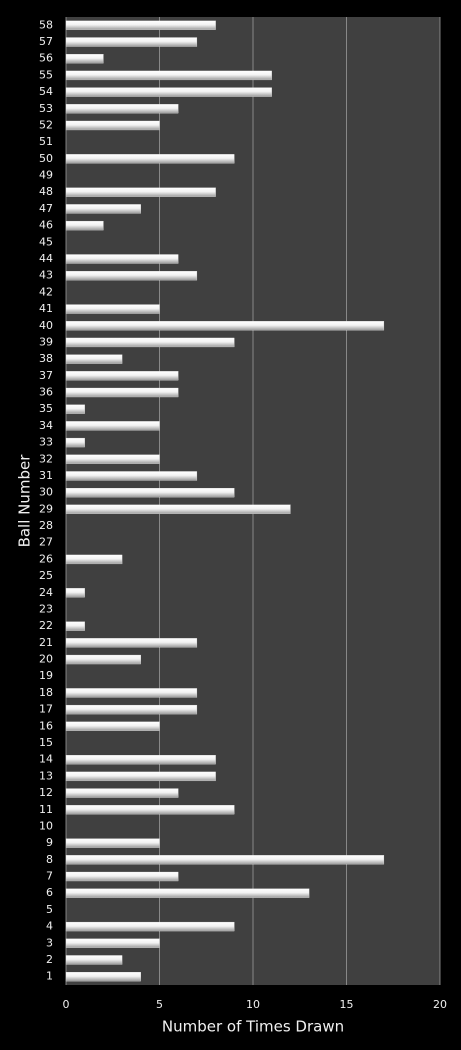 The width and height of the screenshot is (461, 1050). What do you see at coordinates (46, 392) in the screenshot?
I see `y-tick-label: 36` at bounding box center [46, 392].